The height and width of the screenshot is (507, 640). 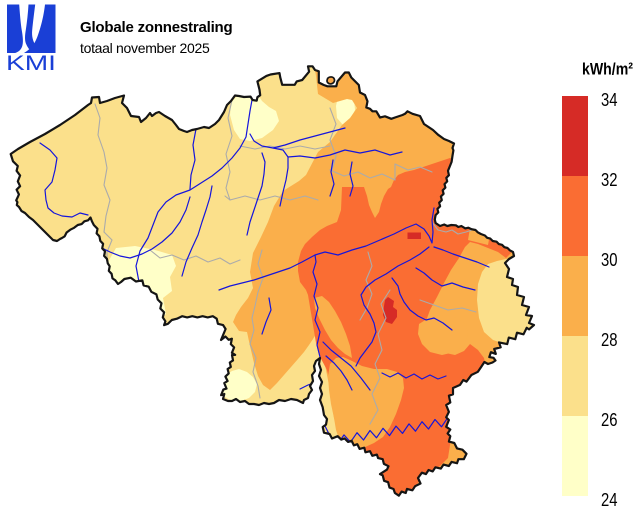 What do you see at coordinates (609, 260) in the screenshot?
I see `svg-text: 30` at bounding box center [609, 260].